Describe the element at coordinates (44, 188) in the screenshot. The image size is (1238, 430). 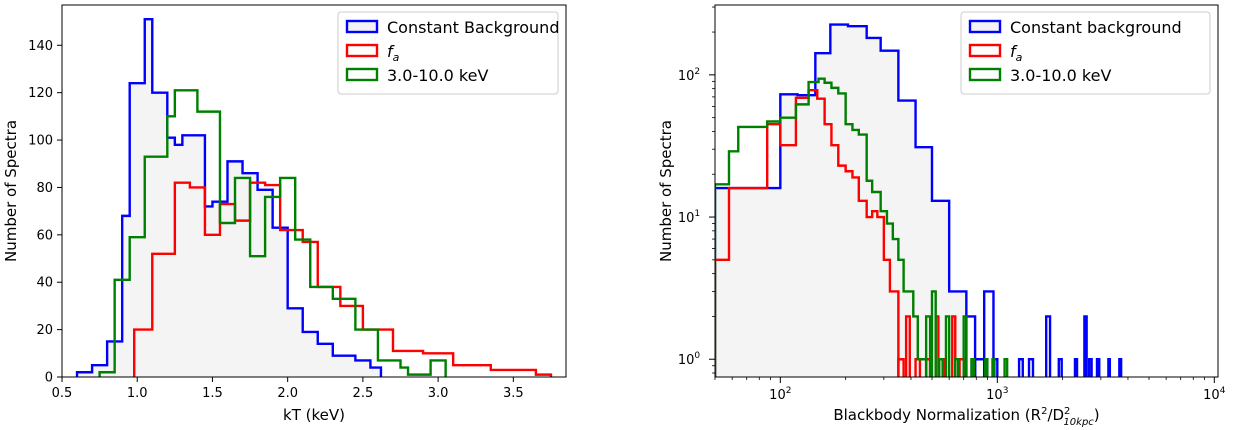
I see `y-tick-label: 80` at that location.